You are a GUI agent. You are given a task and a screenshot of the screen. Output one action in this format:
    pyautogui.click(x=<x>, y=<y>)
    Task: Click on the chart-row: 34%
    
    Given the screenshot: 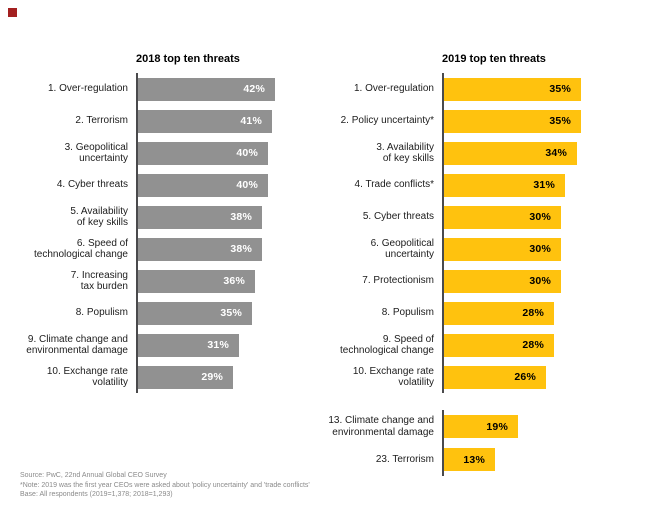 What is the action you would take?
    pyautogui.click(x=545, y=153)
    